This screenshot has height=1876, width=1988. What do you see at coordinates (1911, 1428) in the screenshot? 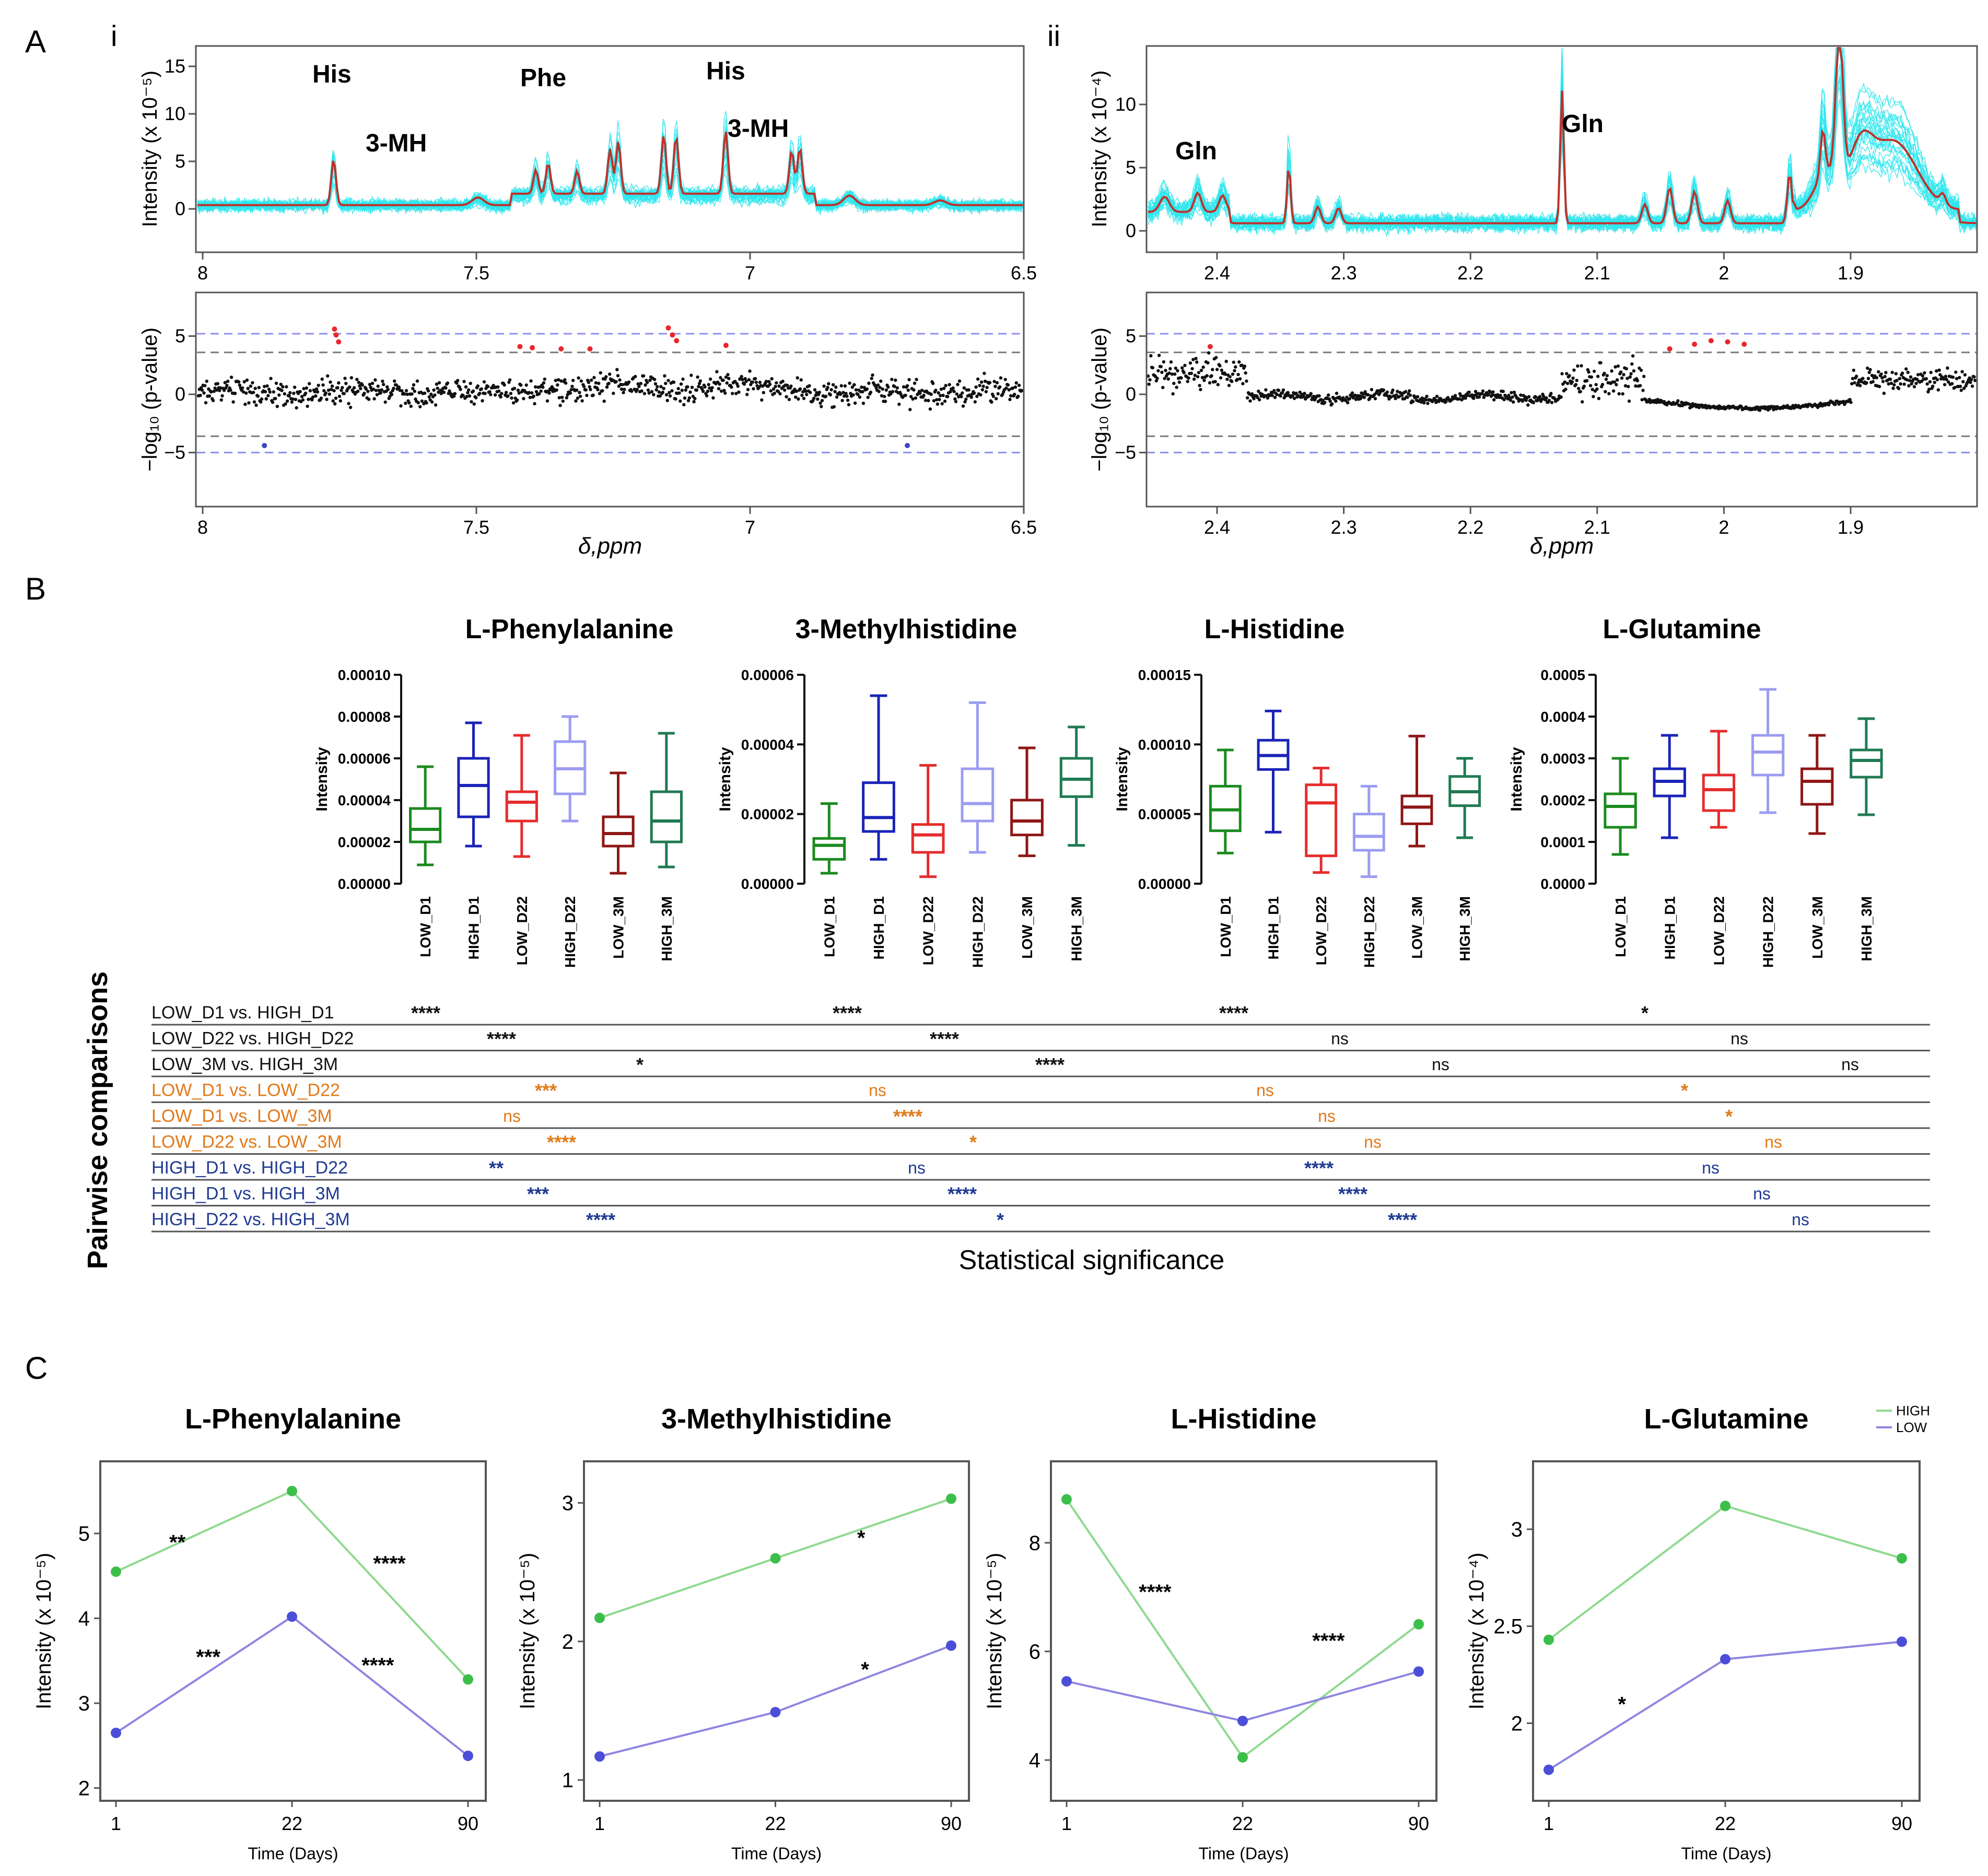
I see `legend-low-label: LOW` at bounding box center [1911, 1428].